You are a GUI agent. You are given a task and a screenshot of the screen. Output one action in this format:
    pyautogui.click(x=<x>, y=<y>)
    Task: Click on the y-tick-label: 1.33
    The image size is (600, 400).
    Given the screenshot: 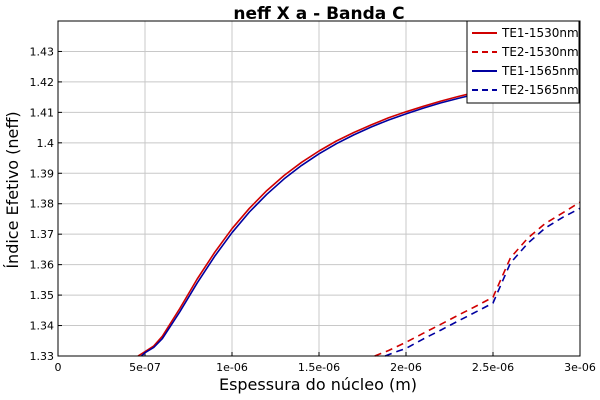 What is the action you would take?
    pyautogui.click(x=42, y=356)
    